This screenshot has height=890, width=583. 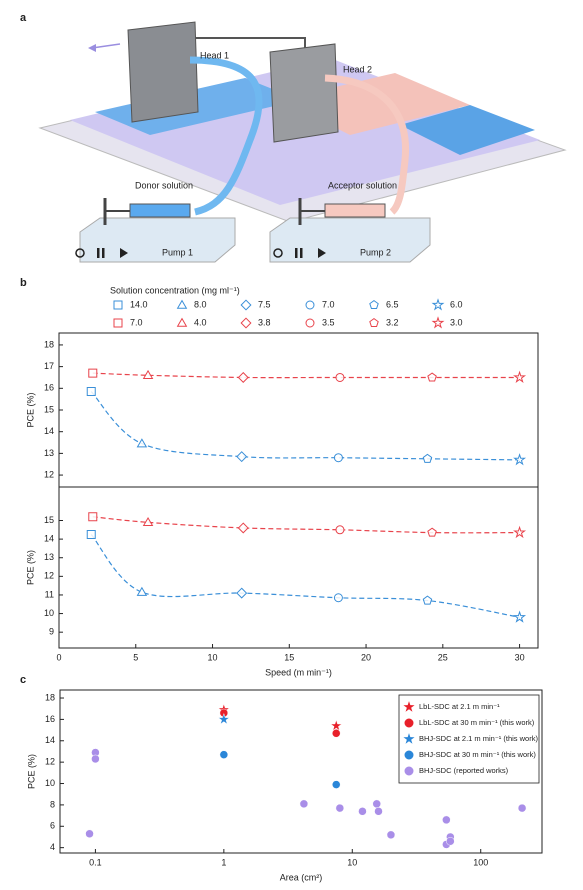 What do you see at coordinates (306, 525) in the screenshot?
I see `series-line` at bounding box center [306, 525].